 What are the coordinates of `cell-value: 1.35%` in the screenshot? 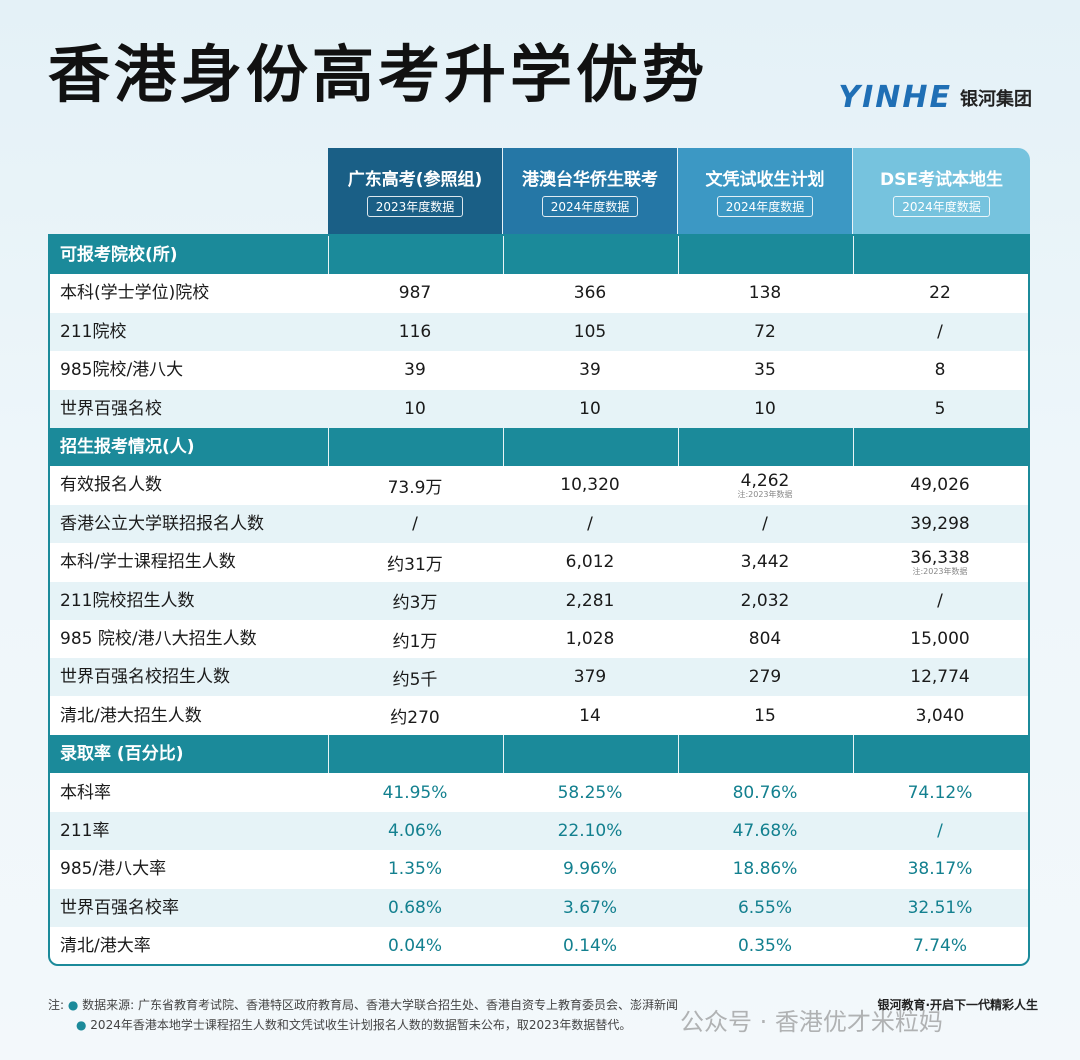 It's located at (414, 869).